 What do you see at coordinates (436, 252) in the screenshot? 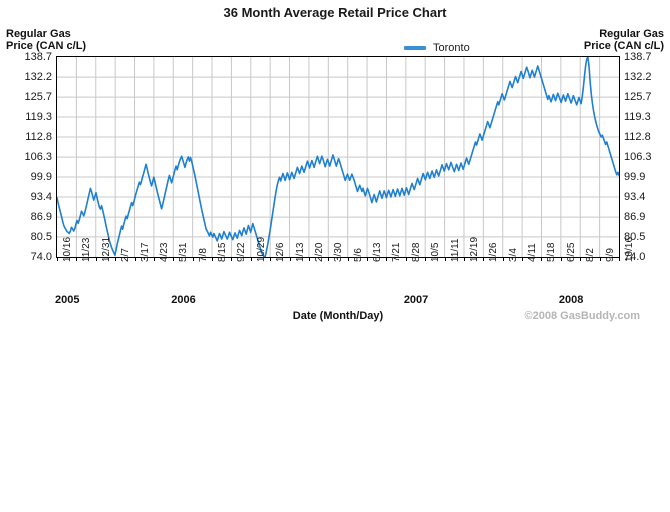
I see `x-axis-tick-label: 10/5` at bounding box center [436, 252].